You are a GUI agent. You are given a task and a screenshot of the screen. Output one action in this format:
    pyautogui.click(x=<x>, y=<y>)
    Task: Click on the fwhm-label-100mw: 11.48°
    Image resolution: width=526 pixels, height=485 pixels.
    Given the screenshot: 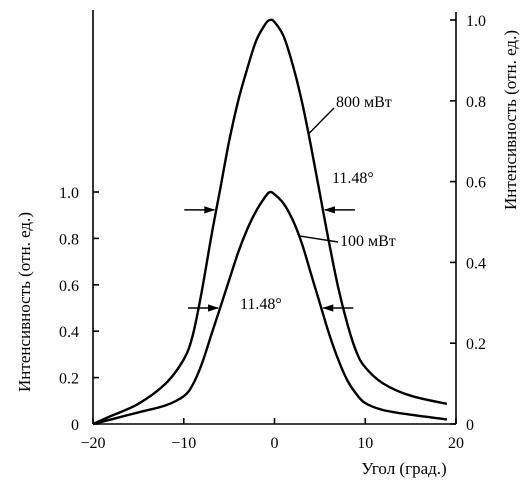 What is the action you would take?
    pyautogui.click(x=261, y=304)
    